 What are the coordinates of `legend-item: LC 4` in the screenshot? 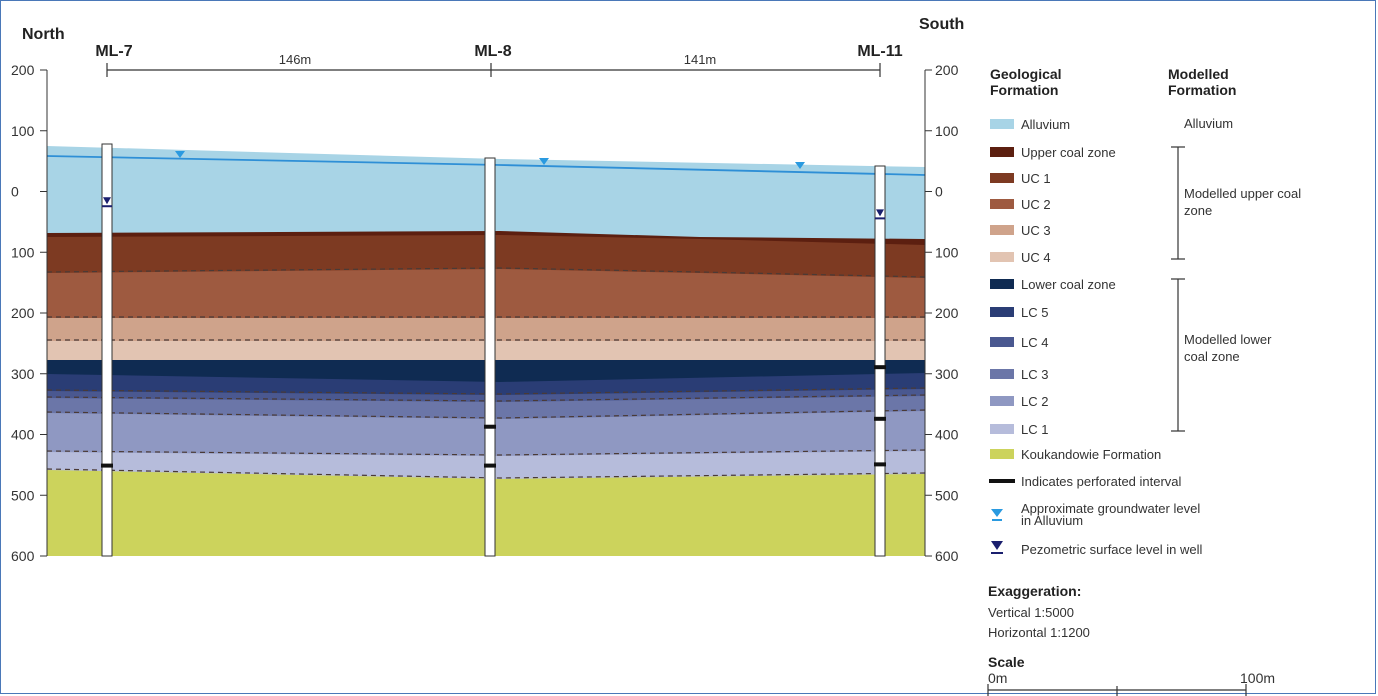 It's located at (1019, 342).